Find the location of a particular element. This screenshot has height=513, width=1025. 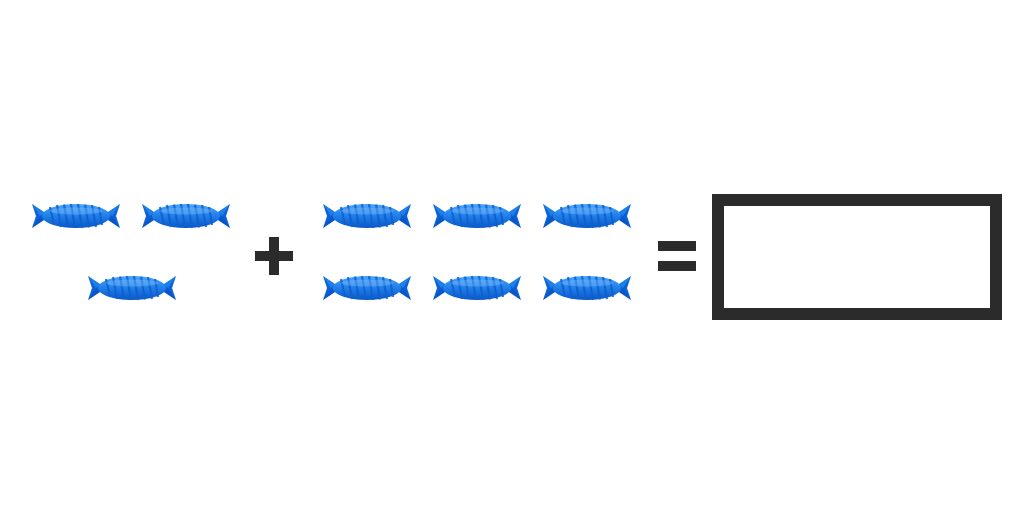

plus-sign is located at coordinates (274, 256).